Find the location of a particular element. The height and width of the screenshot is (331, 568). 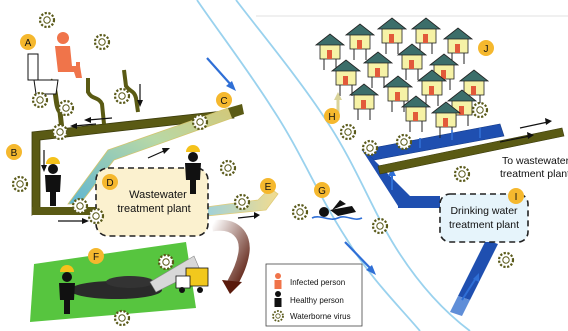

marker-g: G is located at coordinates (322, 190).